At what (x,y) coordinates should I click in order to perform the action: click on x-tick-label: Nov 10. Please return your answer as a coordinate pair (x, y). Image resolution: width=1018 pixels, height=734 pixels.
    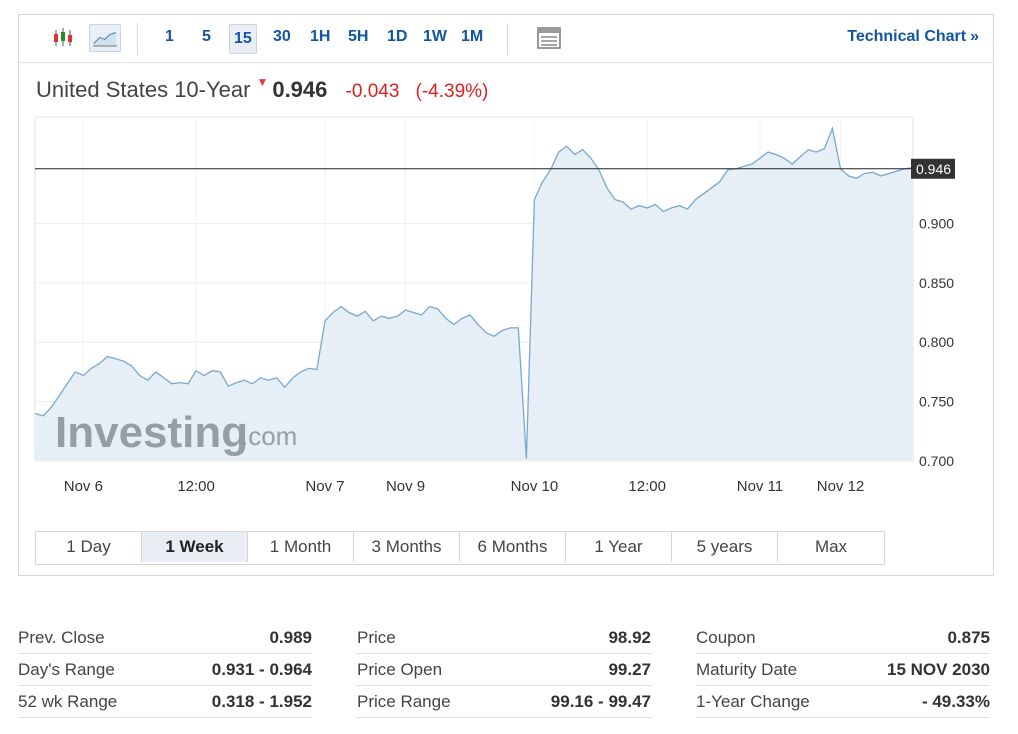
    Looking at the image, I should click on (535, 486).